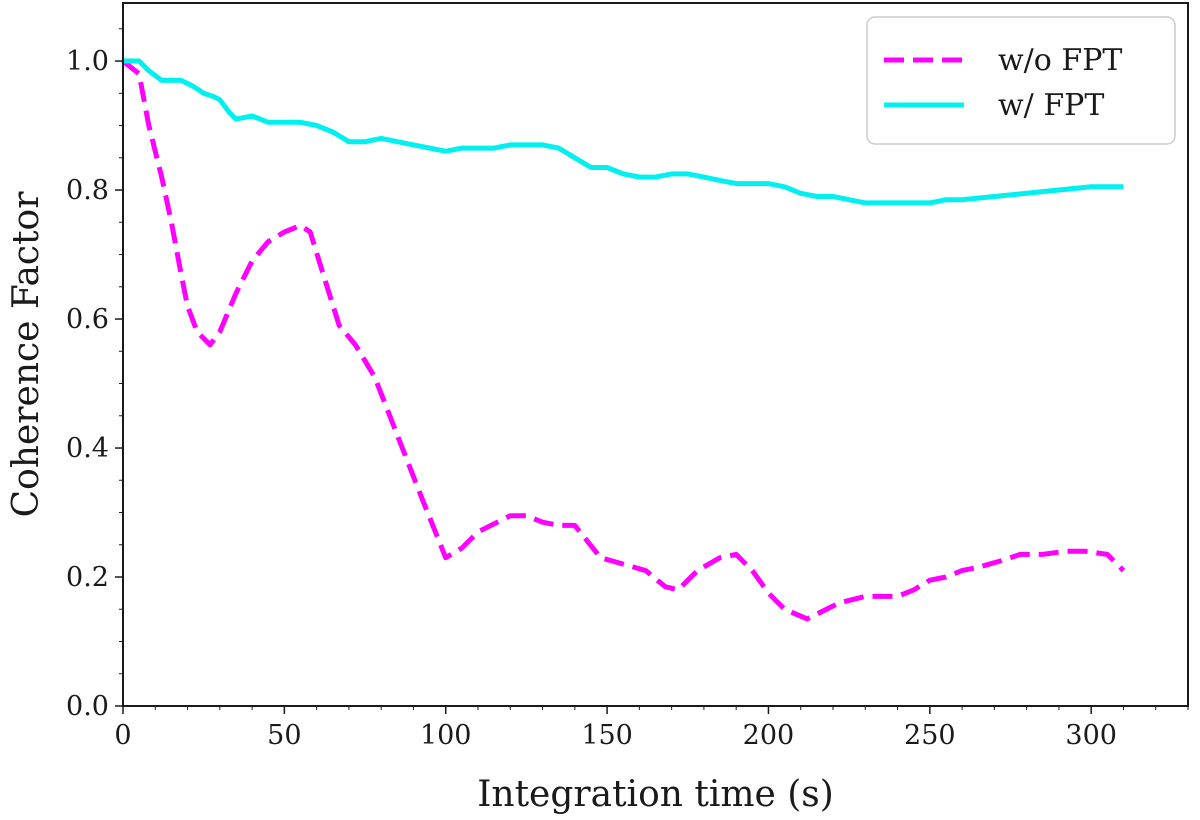  What do you see at coordinates (1051, 105) in the screenshot?
I see `legend-label-1: w/ FPT` at bounding box center [1051, 105].